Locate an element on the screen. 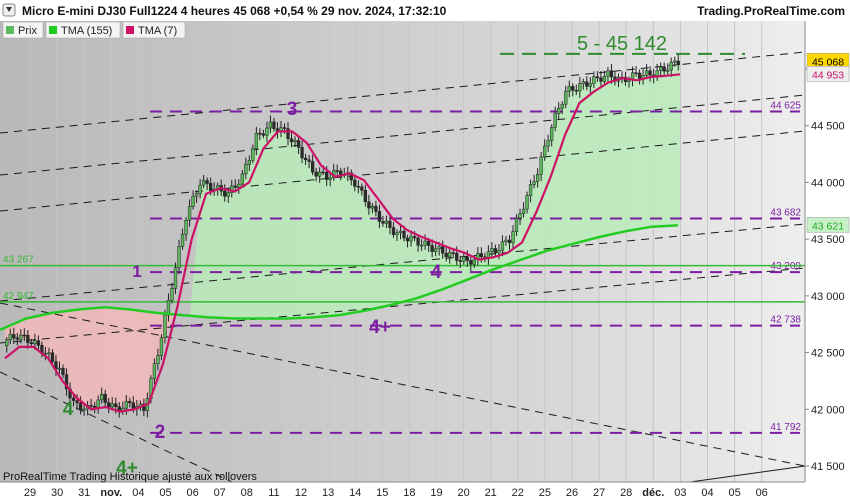 This screenshot has height=500, width=850. price-tick-label: 42 500 is located at coordinates (828, 354).